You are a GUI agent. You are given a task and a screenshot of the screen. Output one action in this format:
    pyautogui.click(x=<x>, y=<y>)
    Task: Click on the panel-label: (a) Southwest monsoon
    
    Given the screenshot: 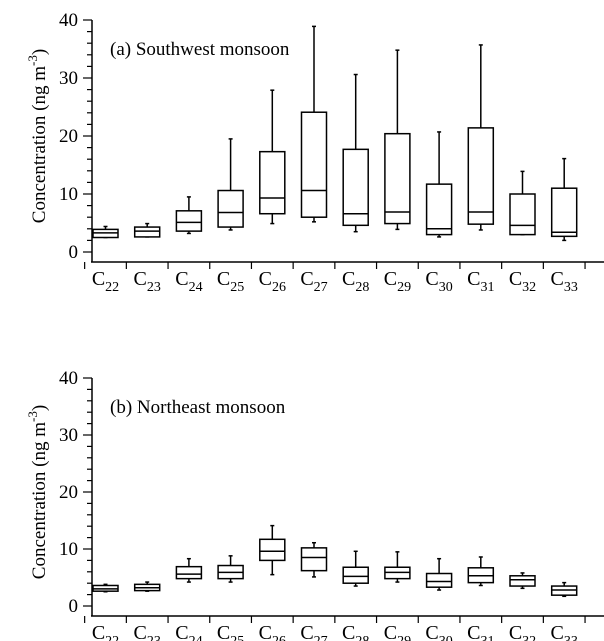 What is the action you would take?
    pyautogui.click(x=200, y=49)
    